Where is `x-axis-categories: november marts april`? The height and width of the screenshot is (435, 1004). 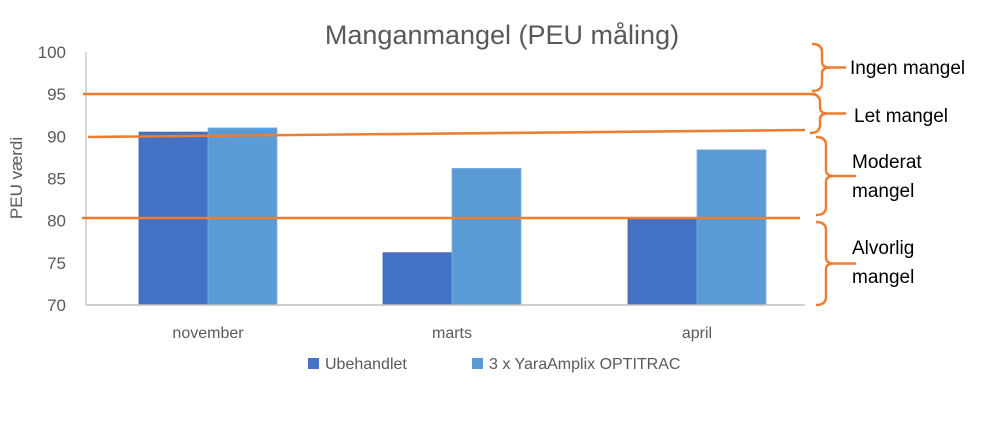
x-axis-categories: november marts april is located at coordinates (442, 333).